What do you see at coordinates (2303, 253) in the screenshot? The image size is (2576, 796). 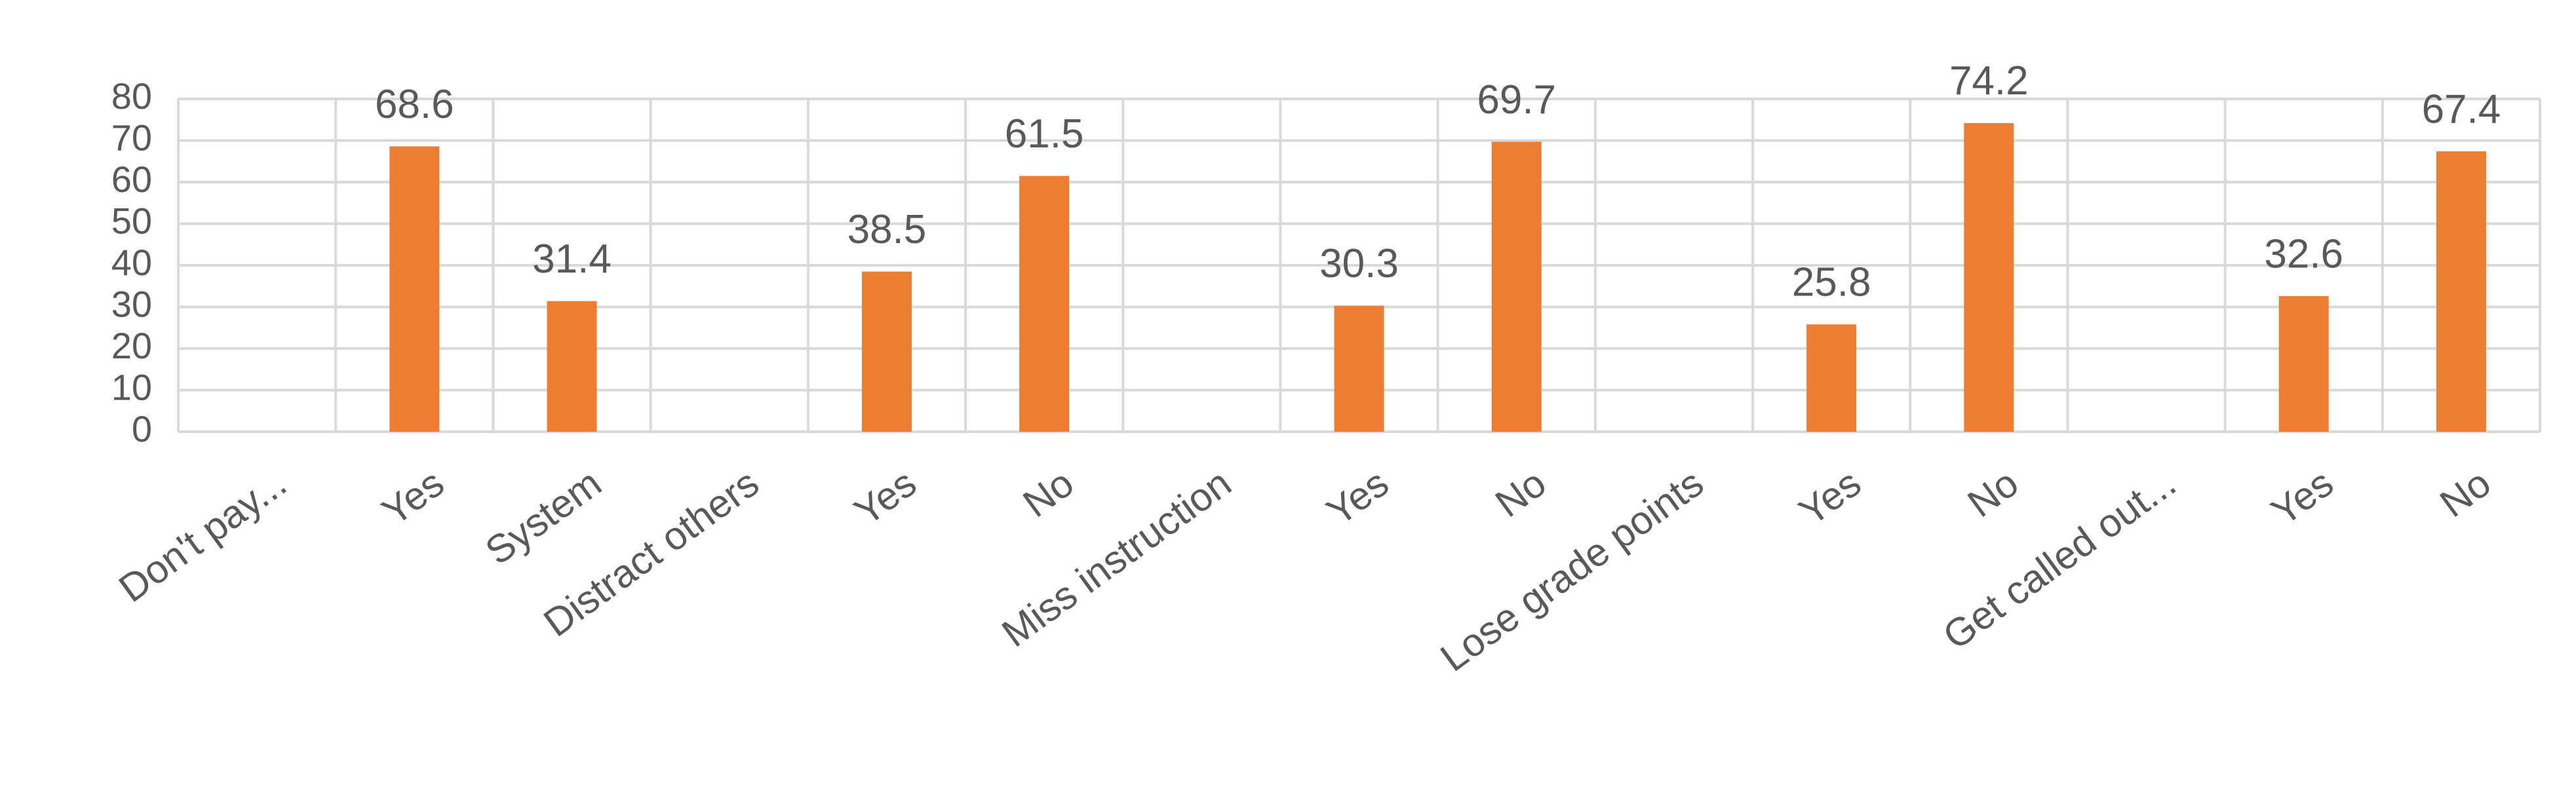 I see `value-label: 32.6` at bounding box center [2303, 253].